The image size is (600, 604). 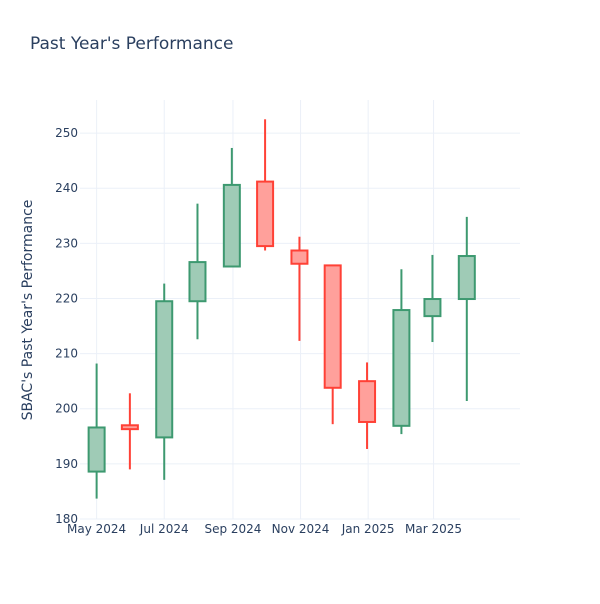 What do you see at coordinates (66, 133) in the screenshot?
I see `y-tick-label: 250` at bounding box center [66, 133].